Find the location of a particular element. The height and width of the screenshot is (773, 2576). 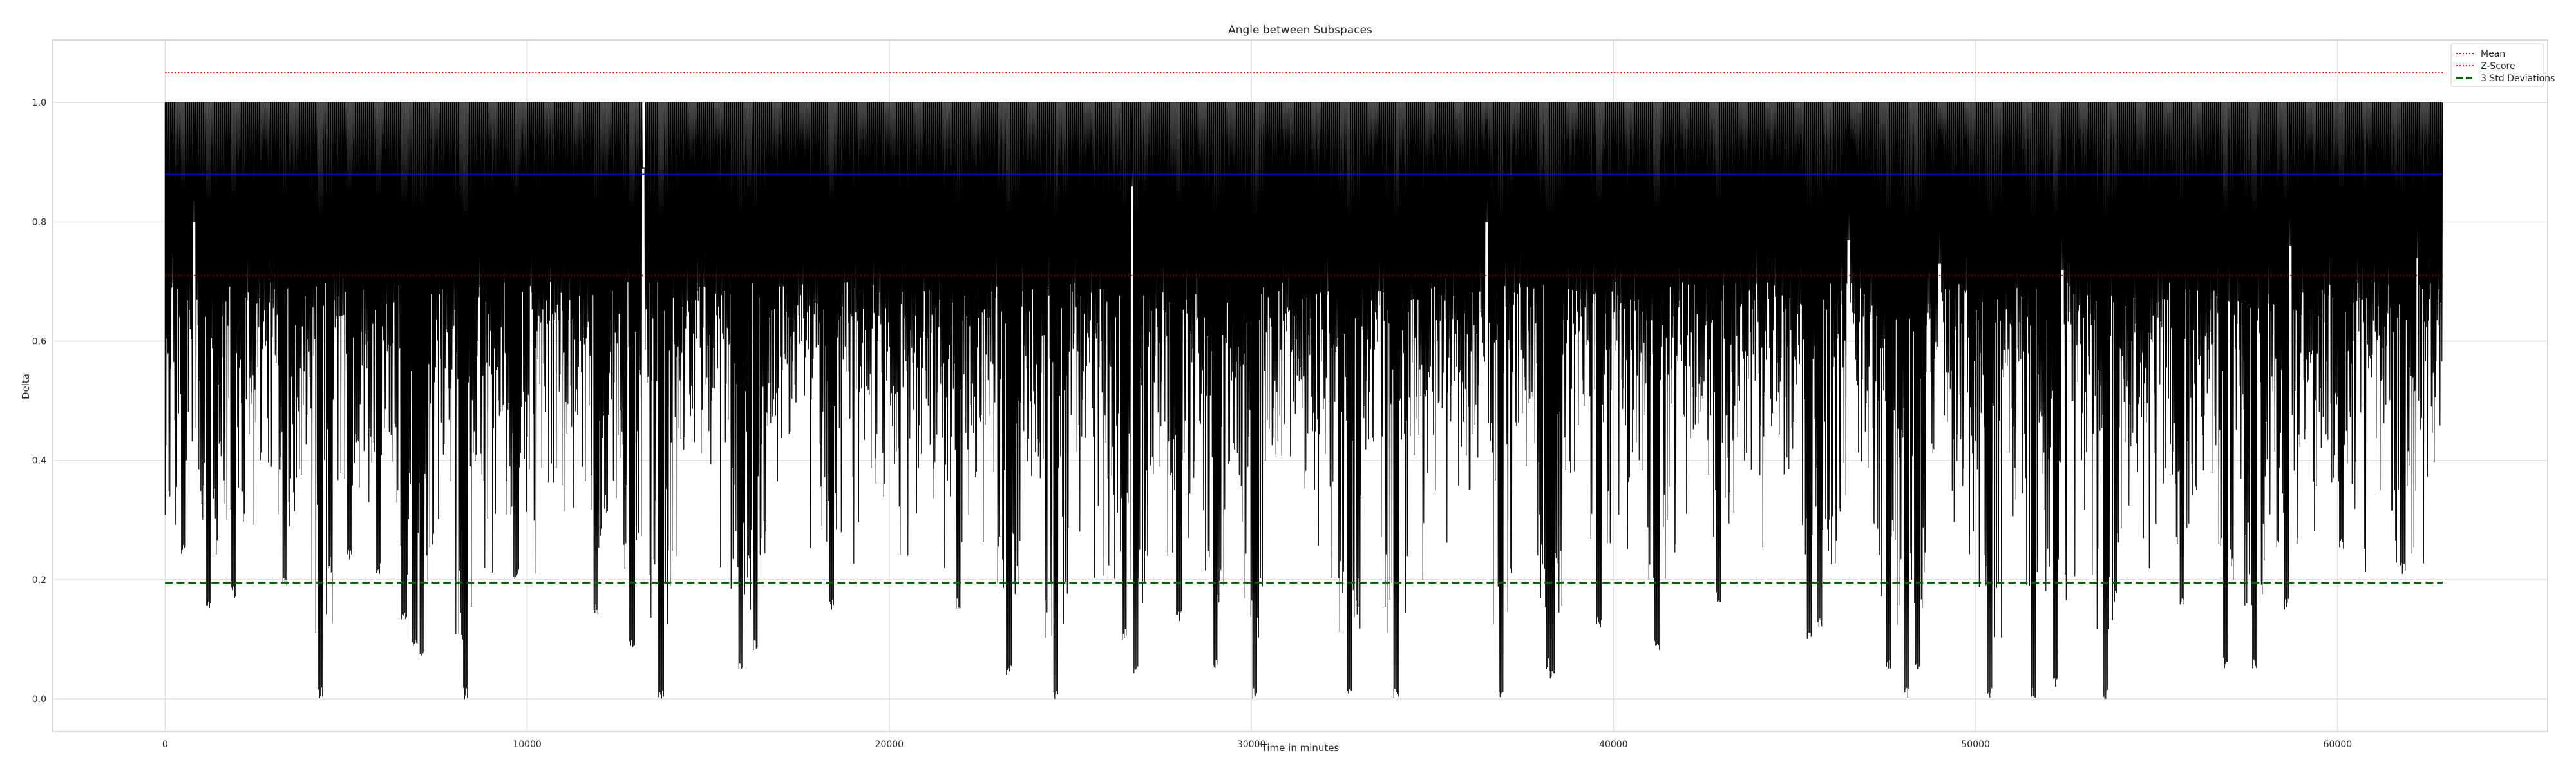

x-tick-label: 10000 is located at coordinates (527, 745).